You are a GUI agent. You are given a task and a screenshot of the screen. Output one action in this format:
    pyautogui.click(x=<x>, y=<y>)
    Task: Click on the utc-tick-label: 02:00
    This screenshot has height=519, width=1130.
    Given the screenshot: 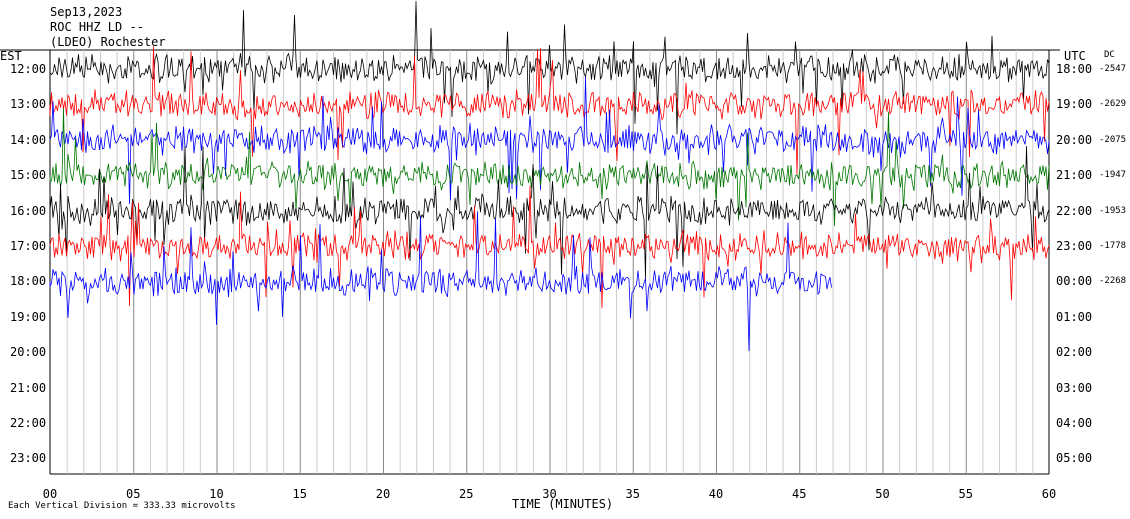 What is the action you would take?
    pyautogui.click(x=1074, y=352)
    